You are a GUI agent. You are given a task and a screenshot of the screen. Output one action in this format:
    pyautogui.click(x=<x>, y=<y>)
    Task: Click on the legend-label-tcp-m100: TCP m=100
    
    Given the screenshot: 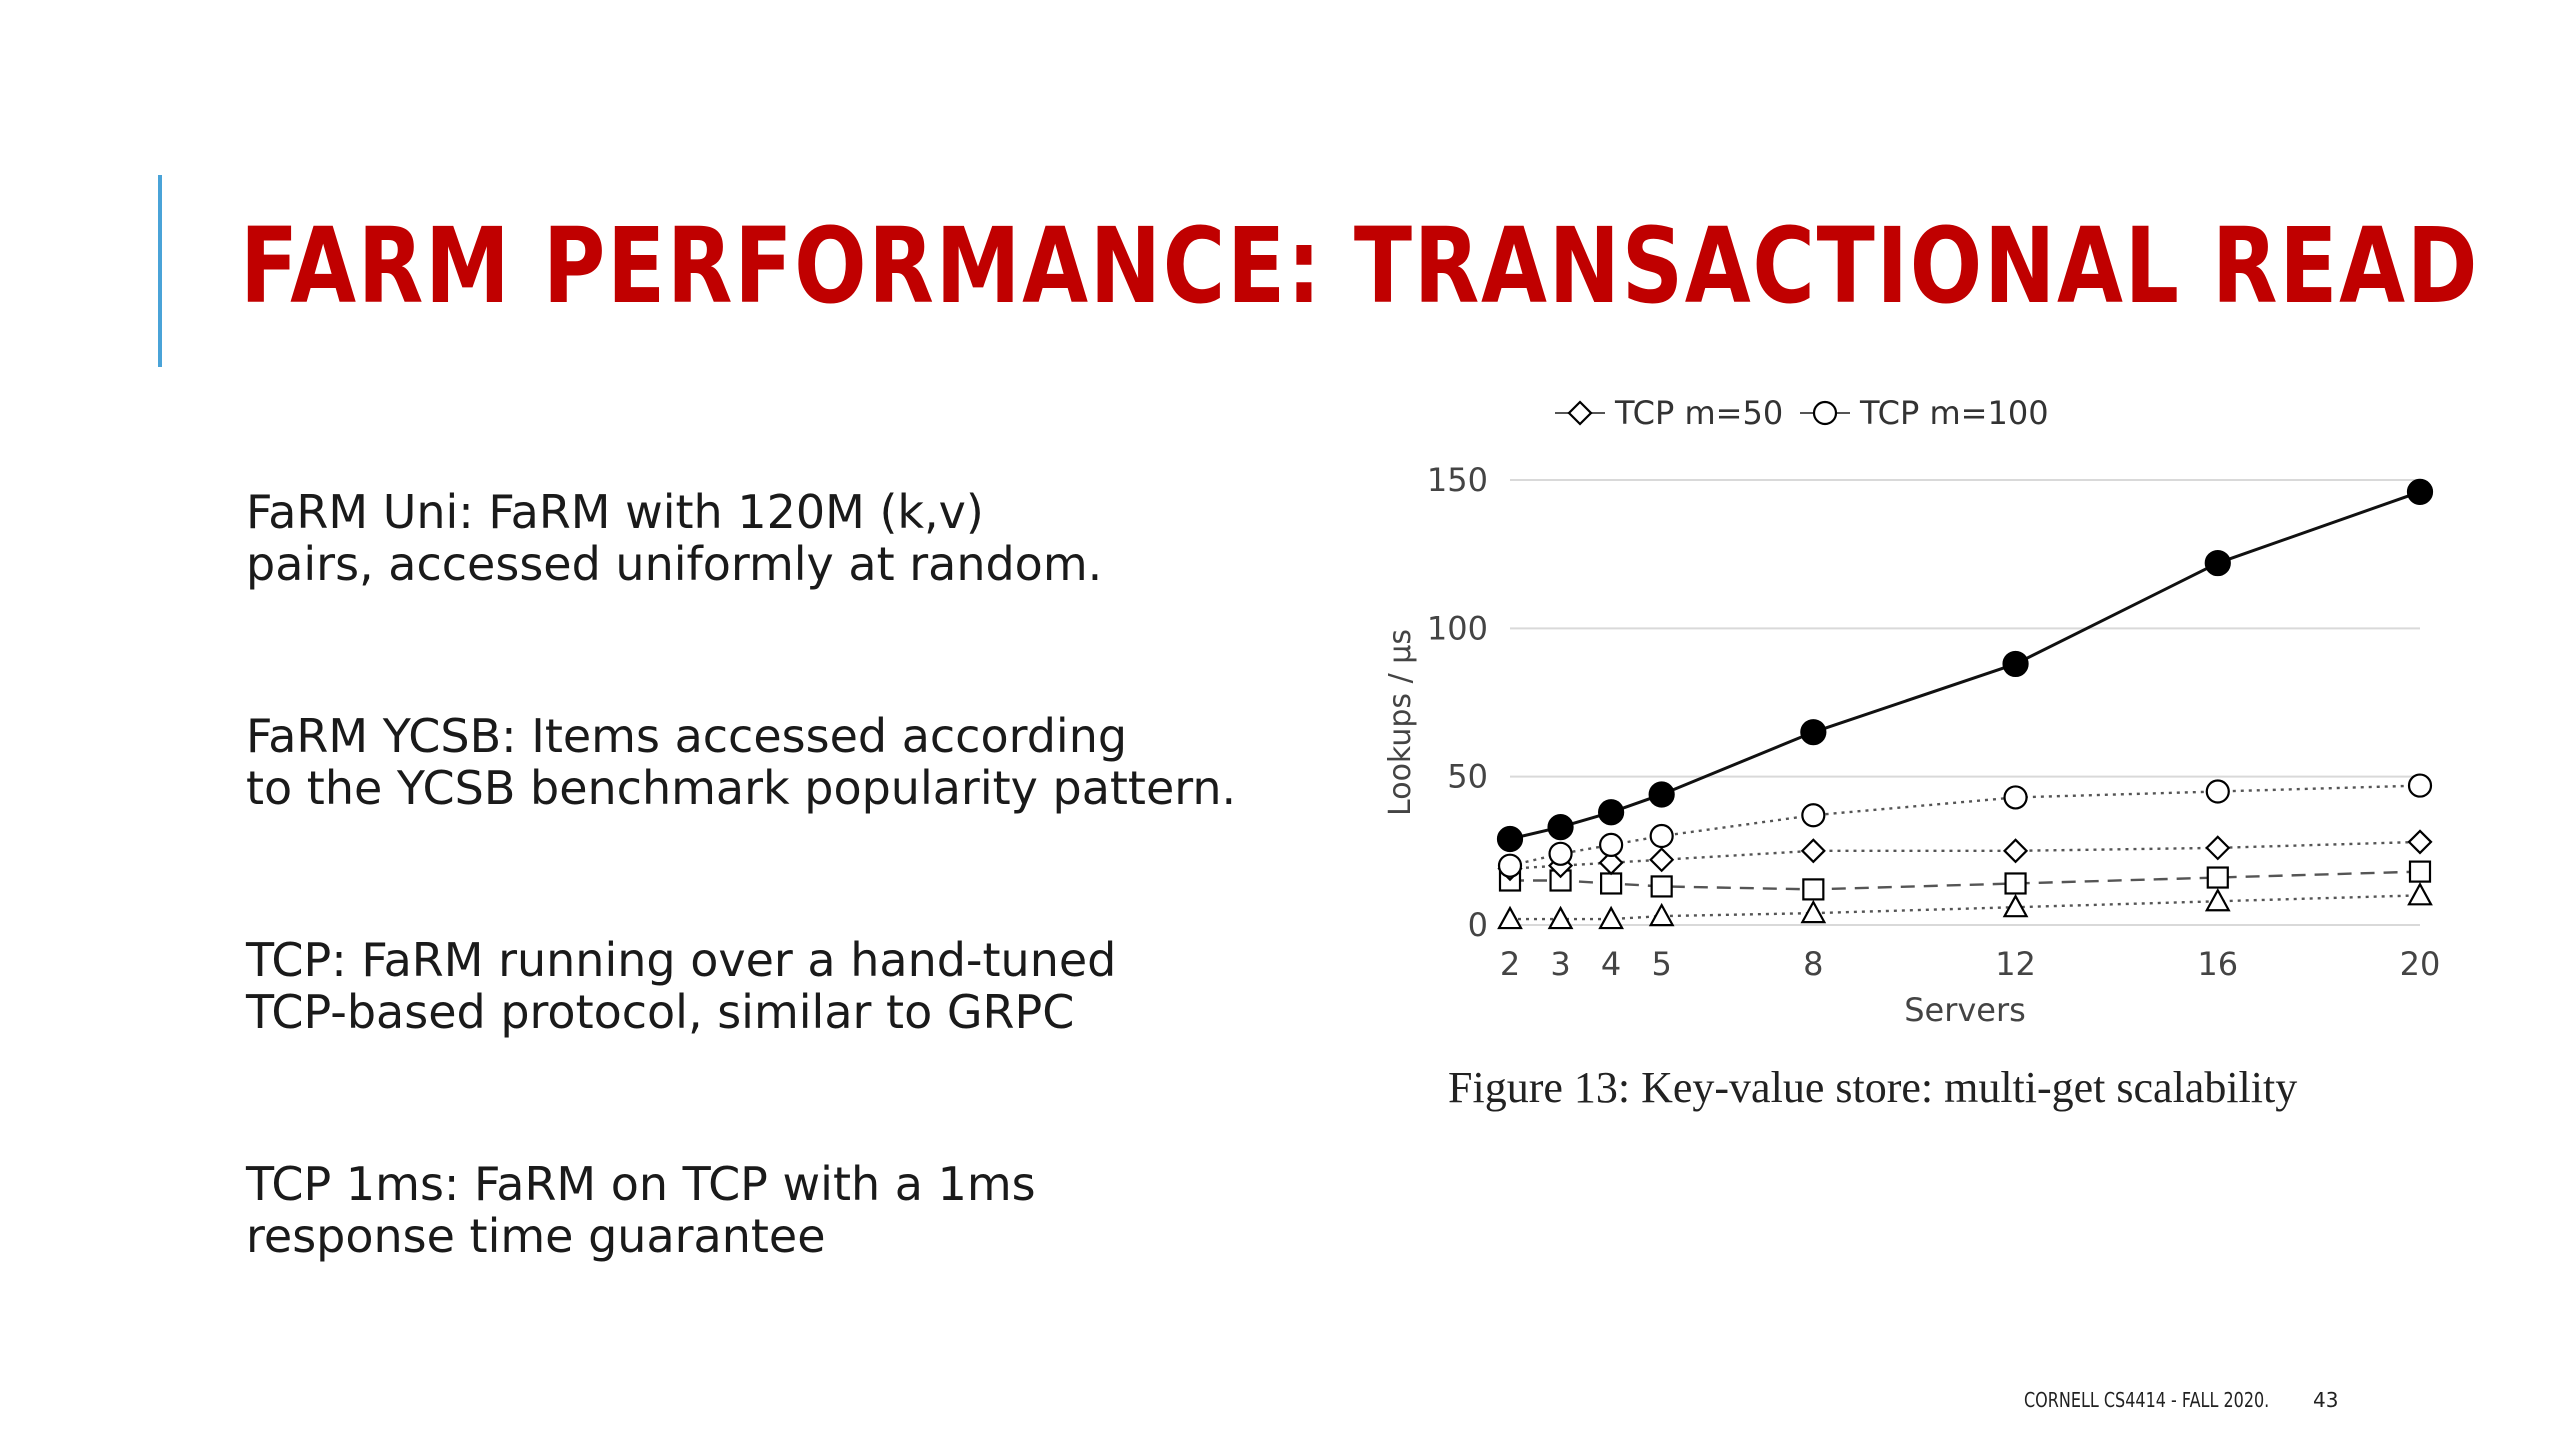 What is the action you would take?
    pyautogui.click(x=1954, y=413)
    